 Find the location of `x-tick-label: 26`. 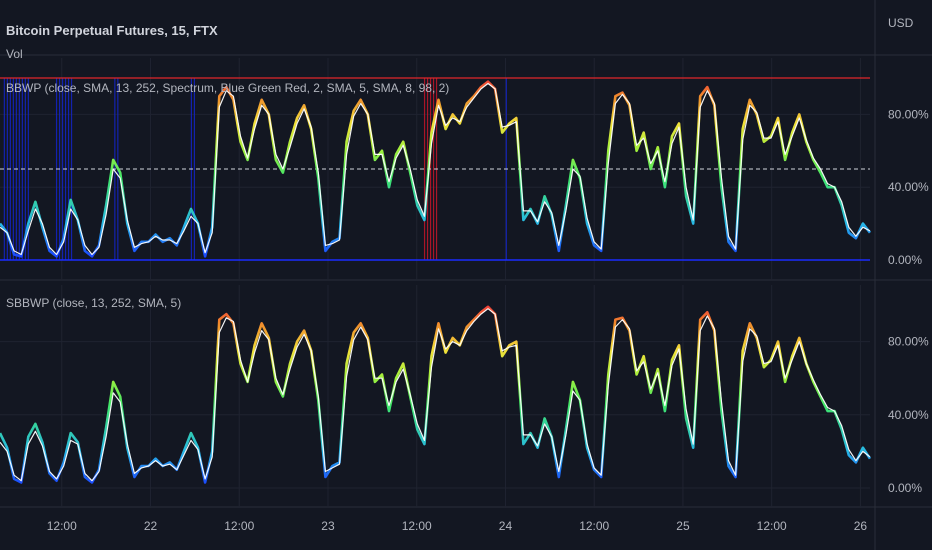

x-tick-label: 26 is located at coordinates (861, 526).